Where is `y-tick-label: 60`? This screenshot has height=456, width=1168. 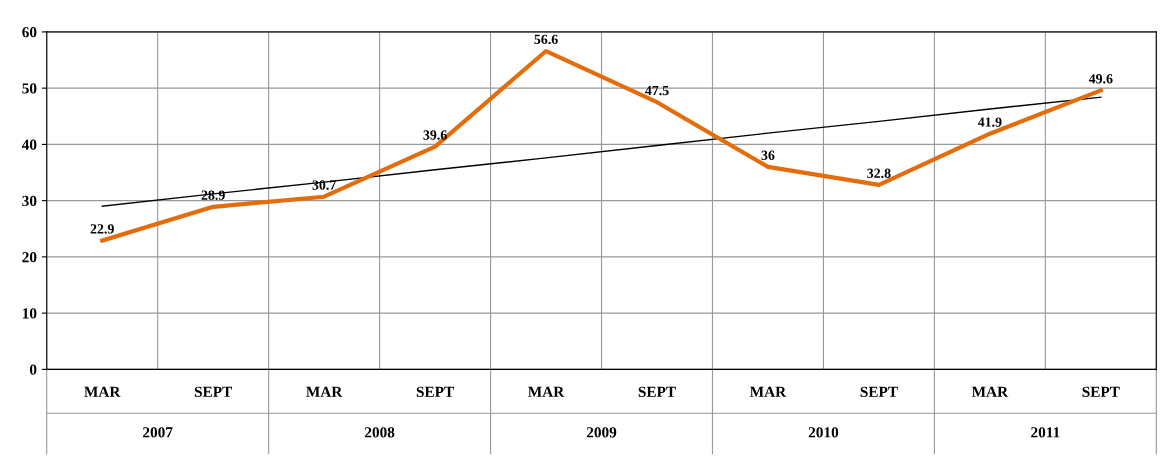
y-tick-label: 60 is located at coordinates (29, 32).